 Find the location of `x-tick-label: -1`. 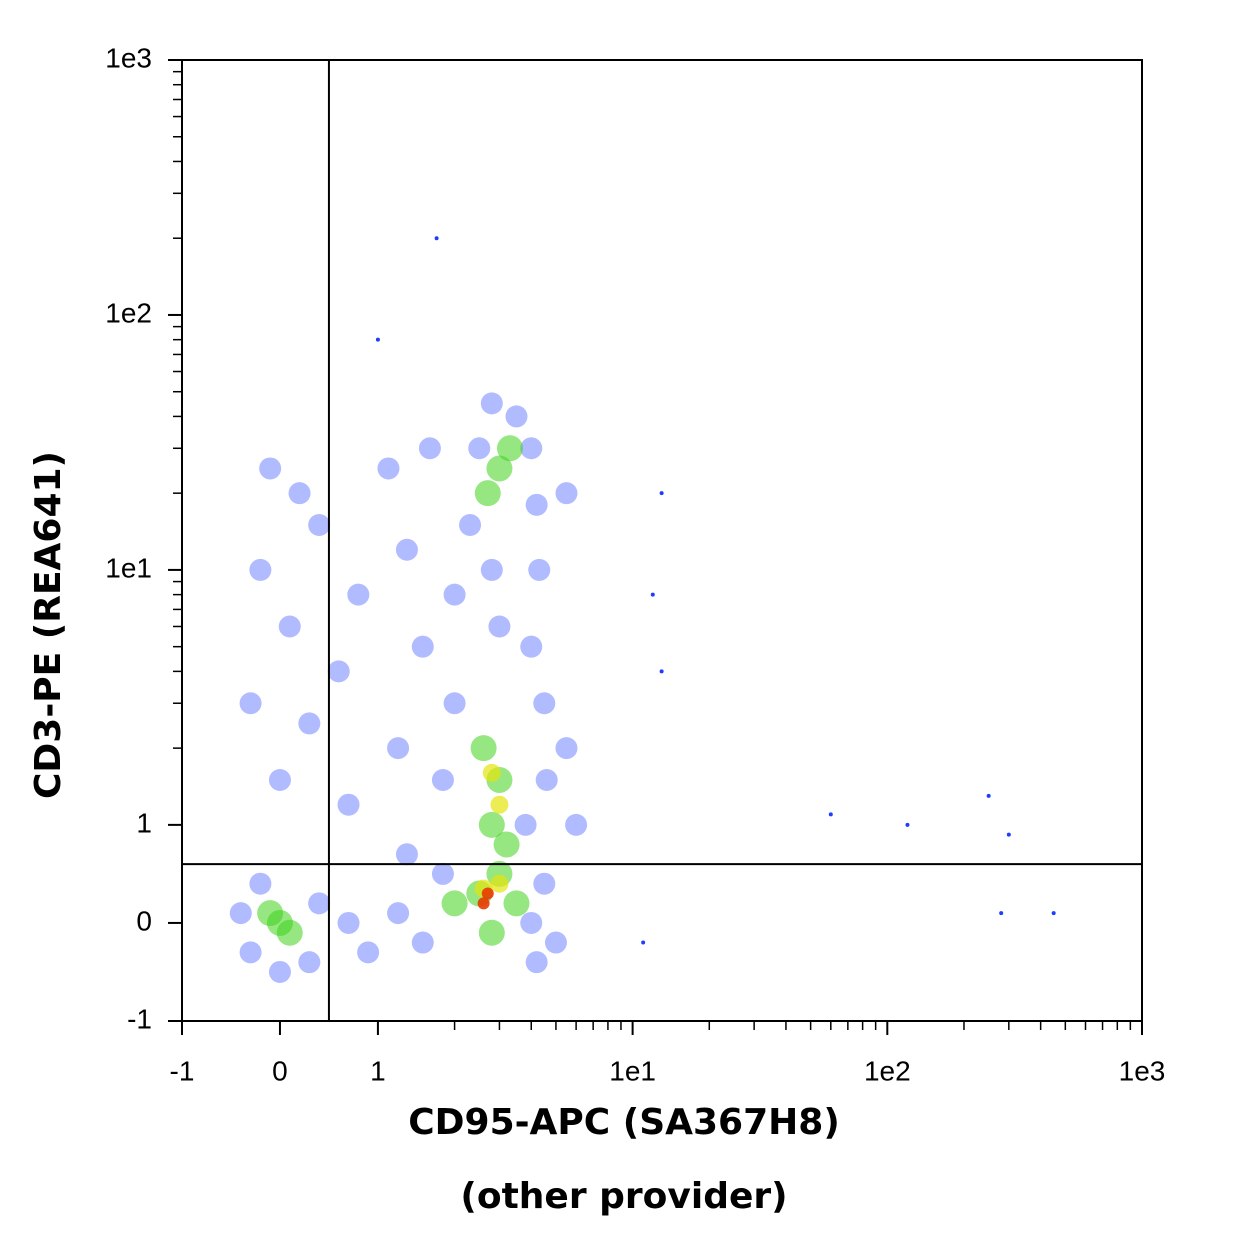

x-tick-label: -1 is located at coordinates (182, 1070).